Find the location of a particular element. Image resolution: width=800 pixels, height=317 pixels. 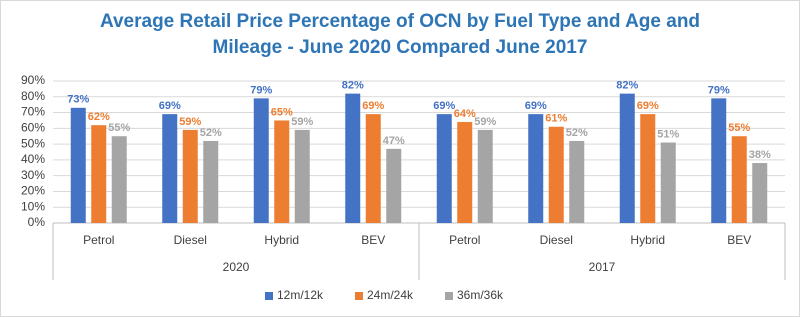

y-tick-label: 50% is located at coordinates (33, 143).